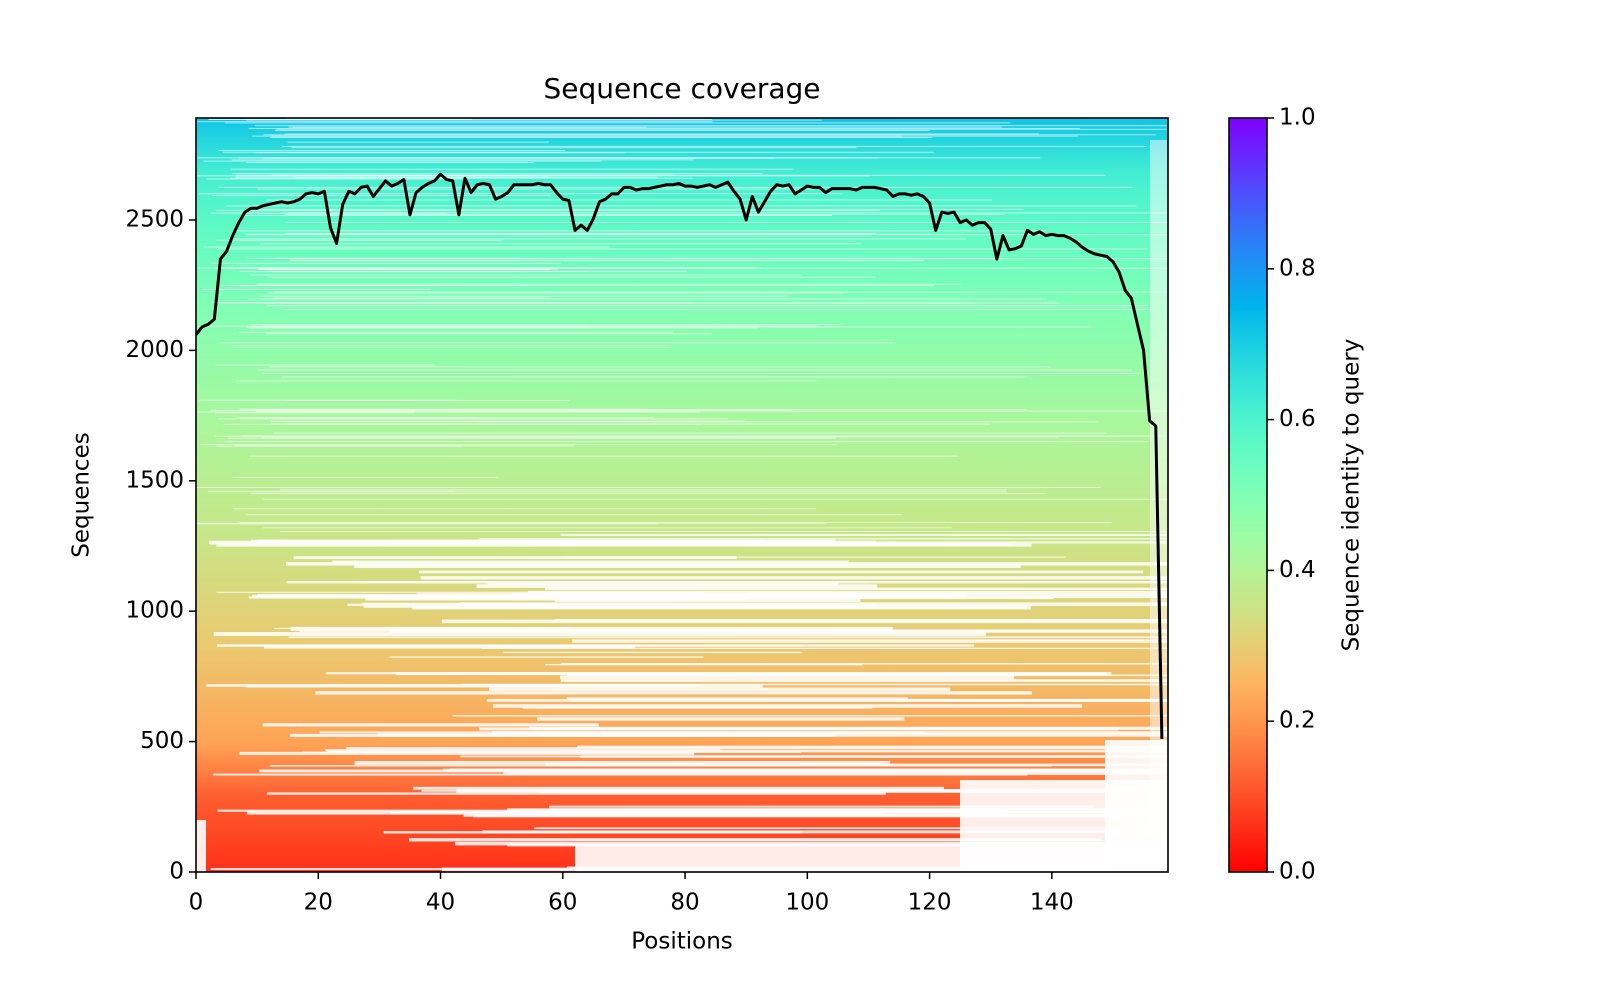 The height and width of the screenshot is (1000, 1600). I want to click on chart-title: Sequence coverage, so click(681, 88).